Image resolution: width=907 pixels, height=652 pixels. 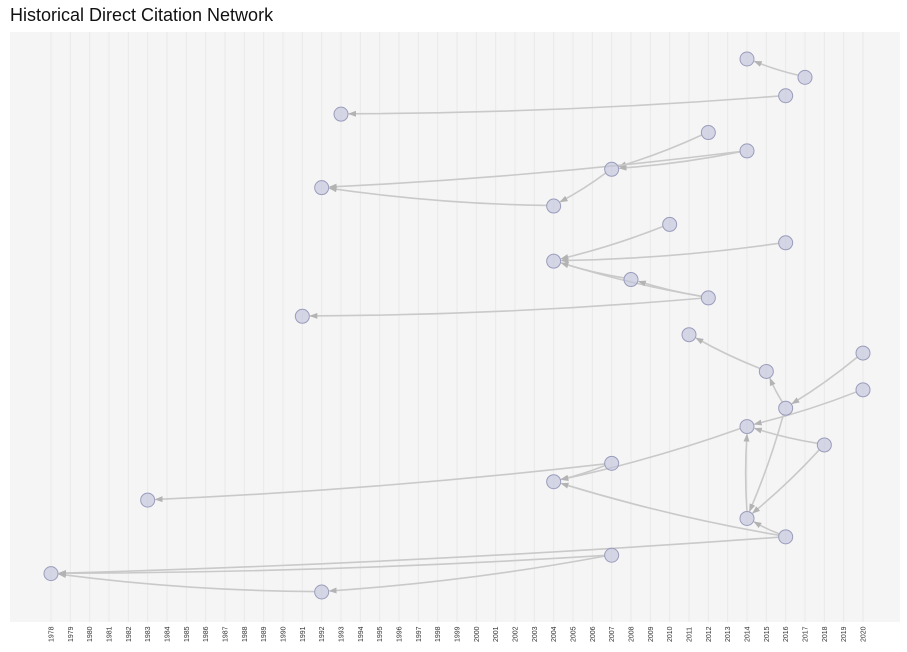 I want to click on year-tick-label: 1999, so click(x=458, y=634).